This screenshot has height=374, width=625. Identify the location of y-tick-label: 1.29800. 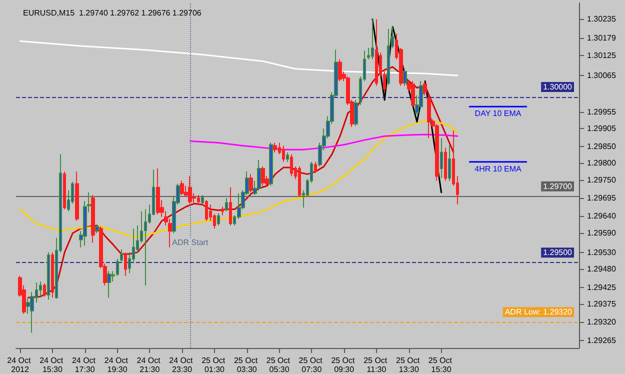
(601, 163).